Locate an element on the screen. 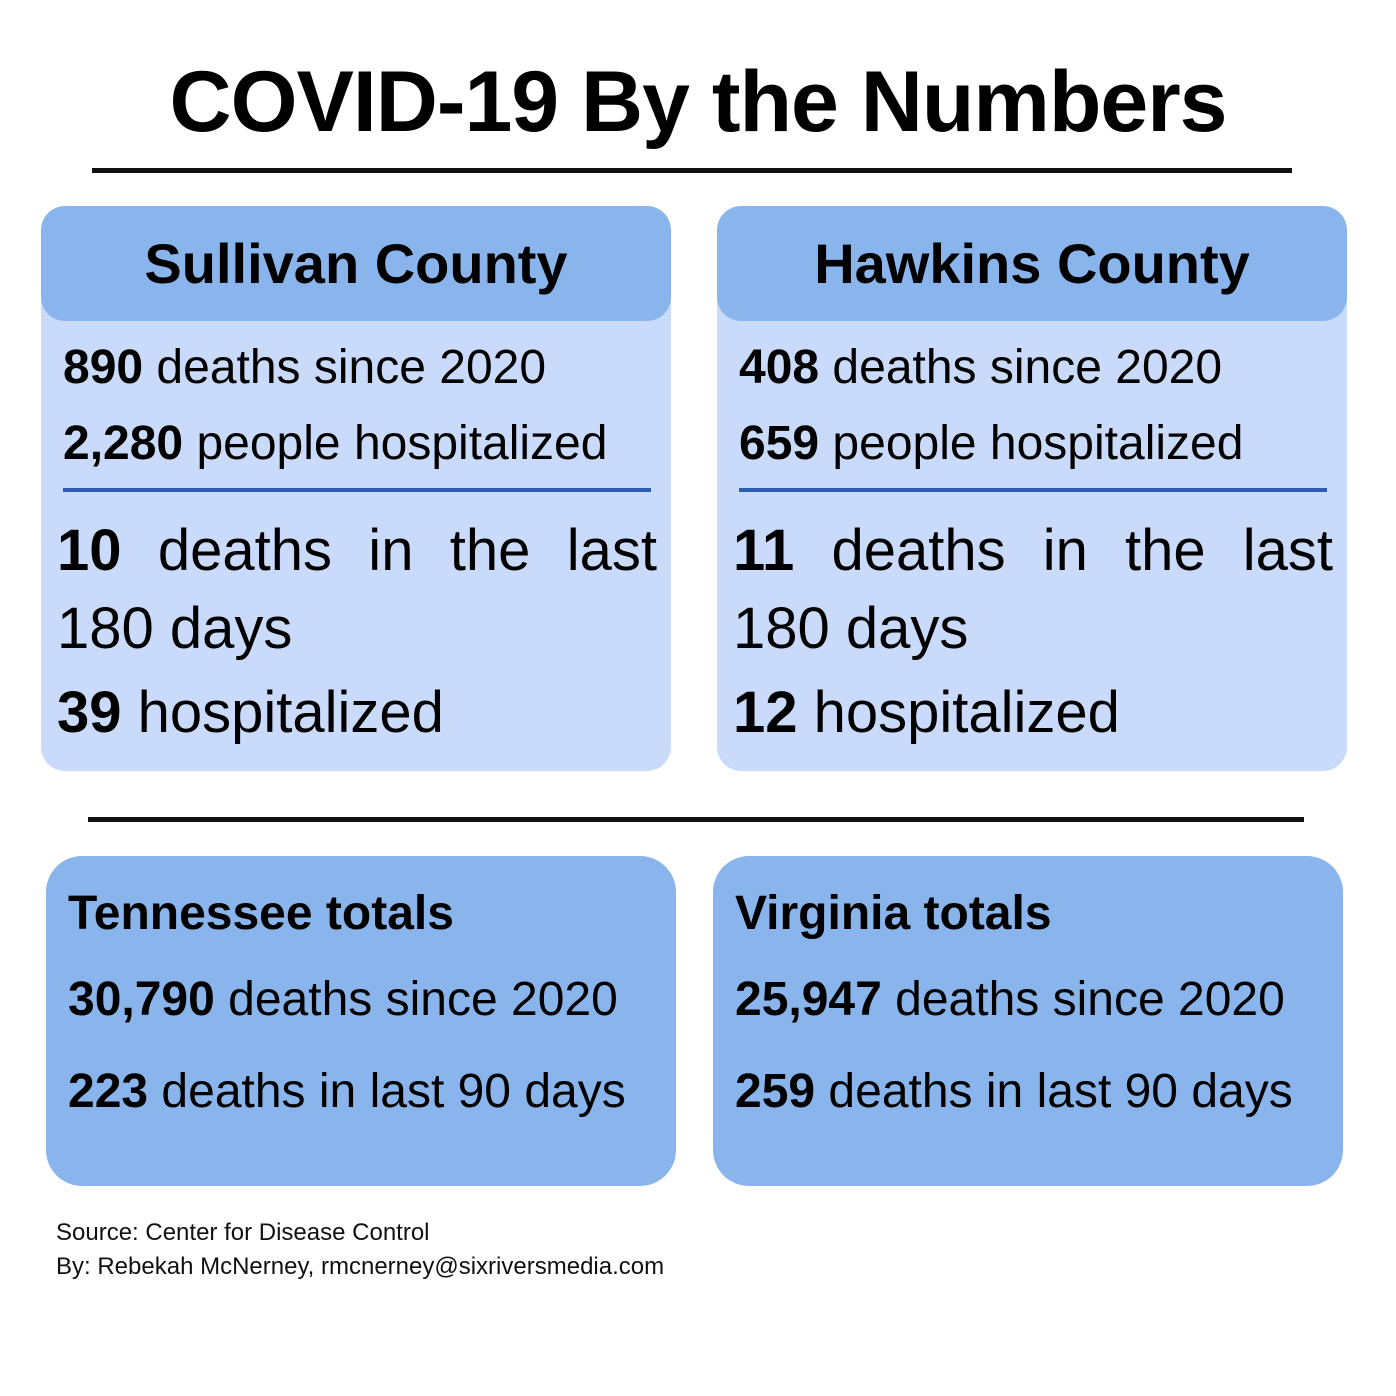 This screenshot has height=1396, width=1396. state-title: Virginia totals is located at coordinates (893, 913).